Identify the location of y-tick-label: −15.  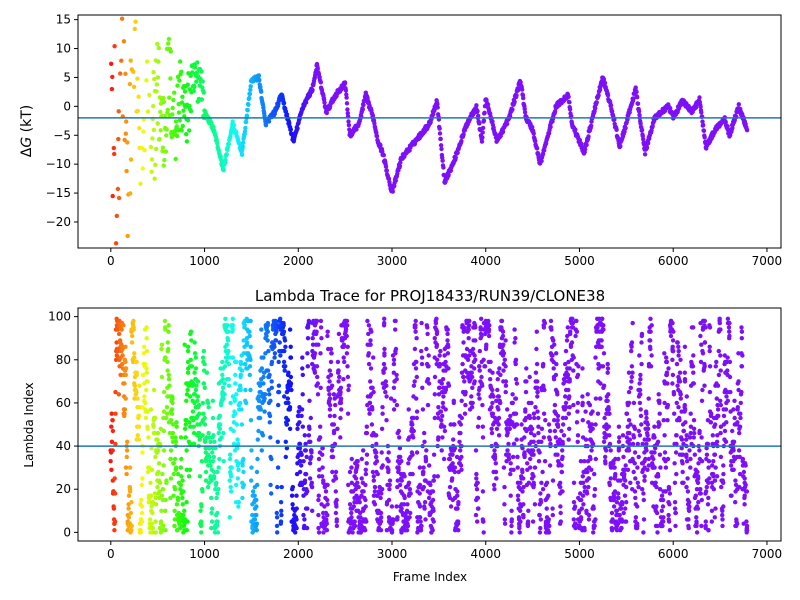
(58, 193).